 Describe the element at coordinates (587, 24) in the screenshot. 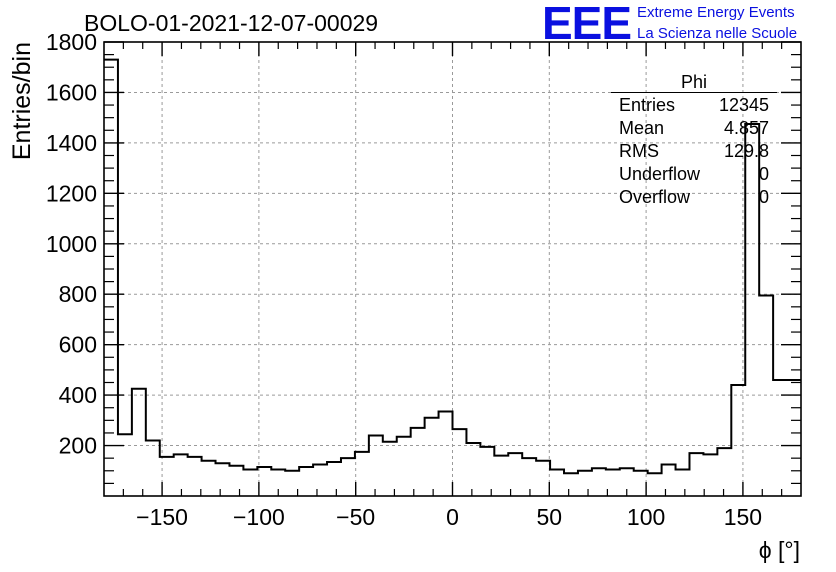

I see `eee-logo: EEE` at that location.